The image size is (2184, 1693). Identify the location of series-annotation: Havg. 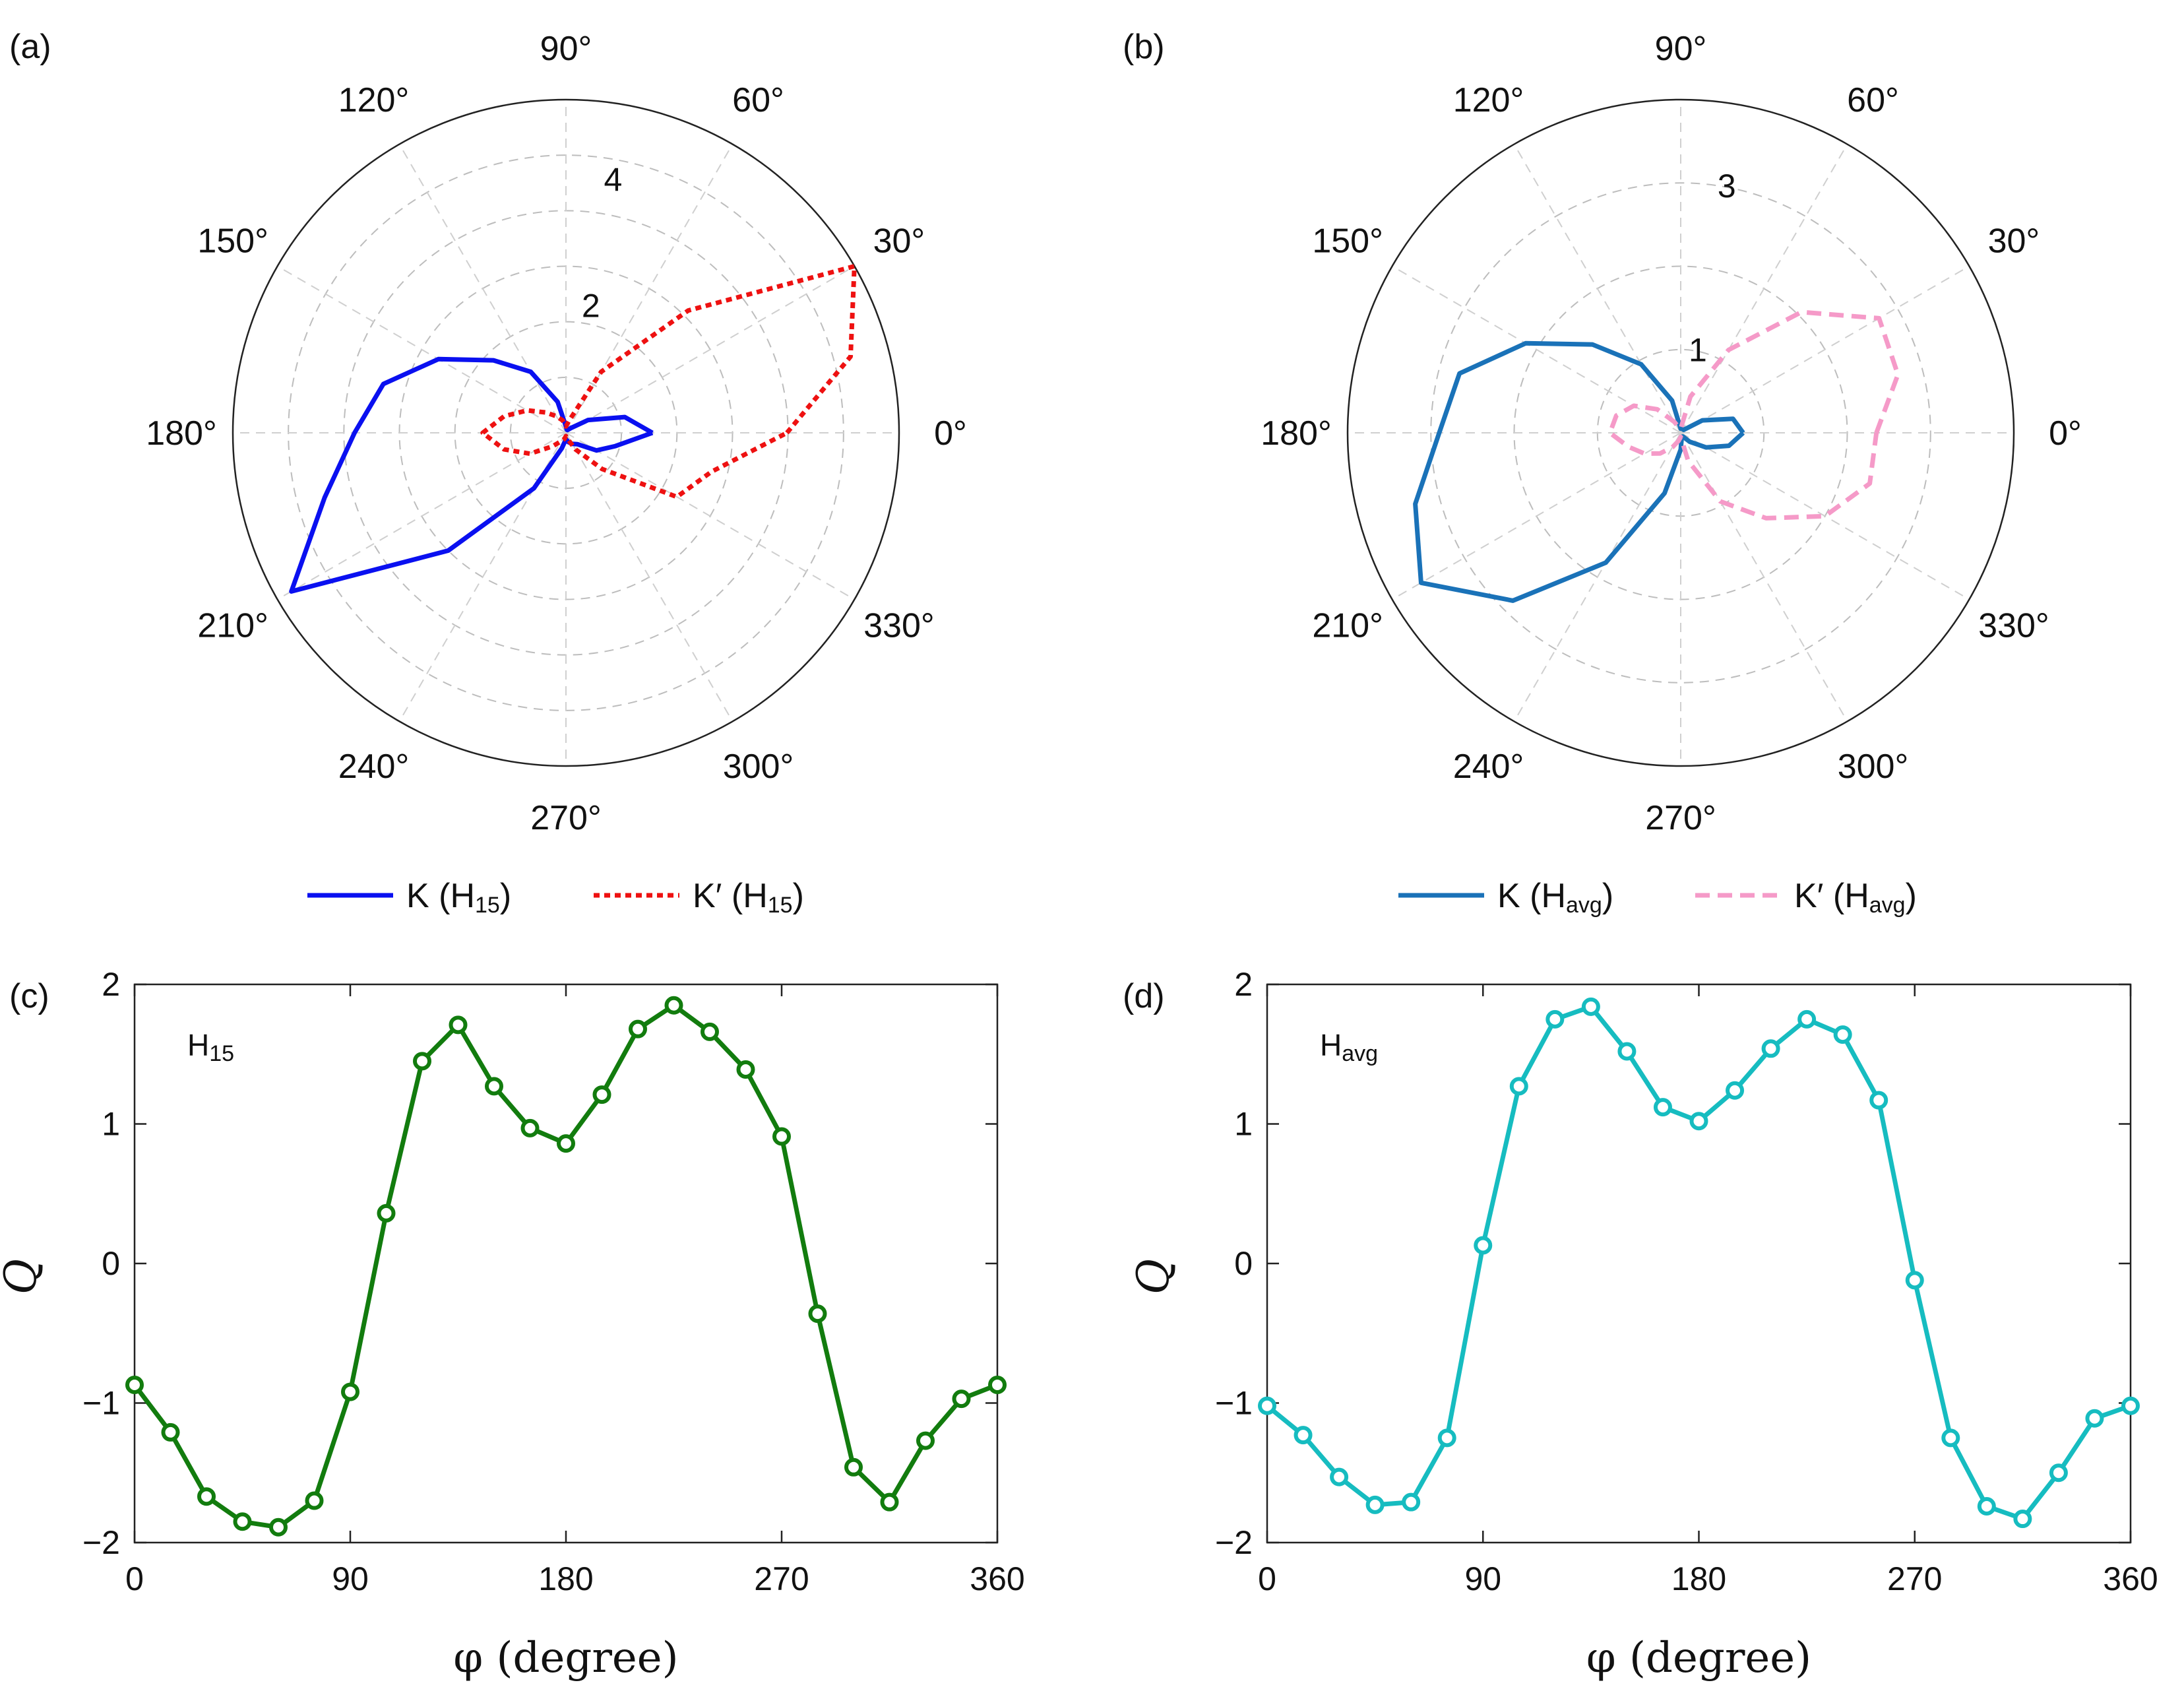
(1349, 1047).